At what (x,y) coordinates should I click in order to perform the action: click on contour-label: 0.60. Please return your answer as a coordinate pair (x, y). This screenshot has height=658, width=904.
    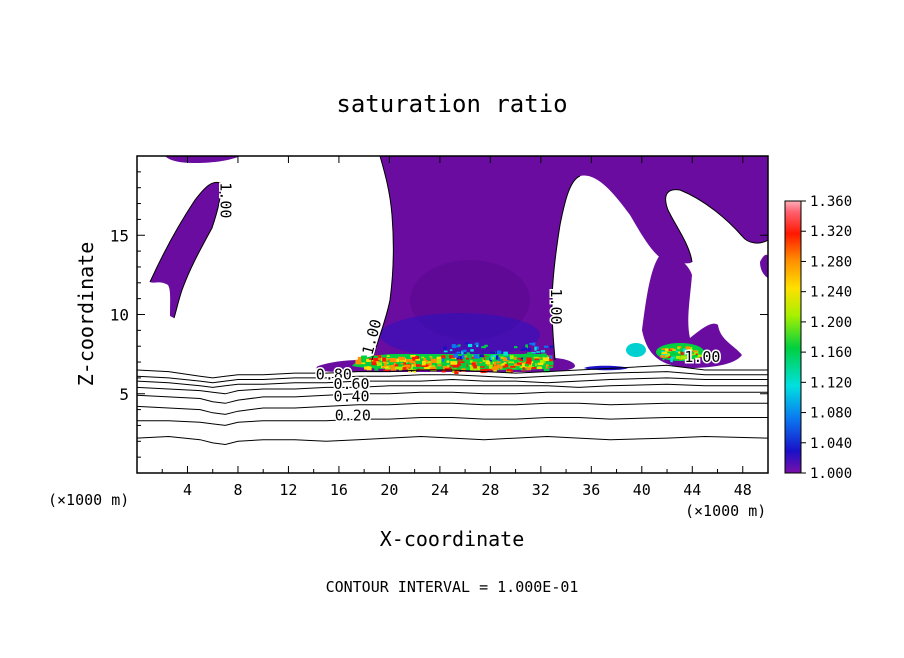
    Looking at the image, I should click on (351, 384).